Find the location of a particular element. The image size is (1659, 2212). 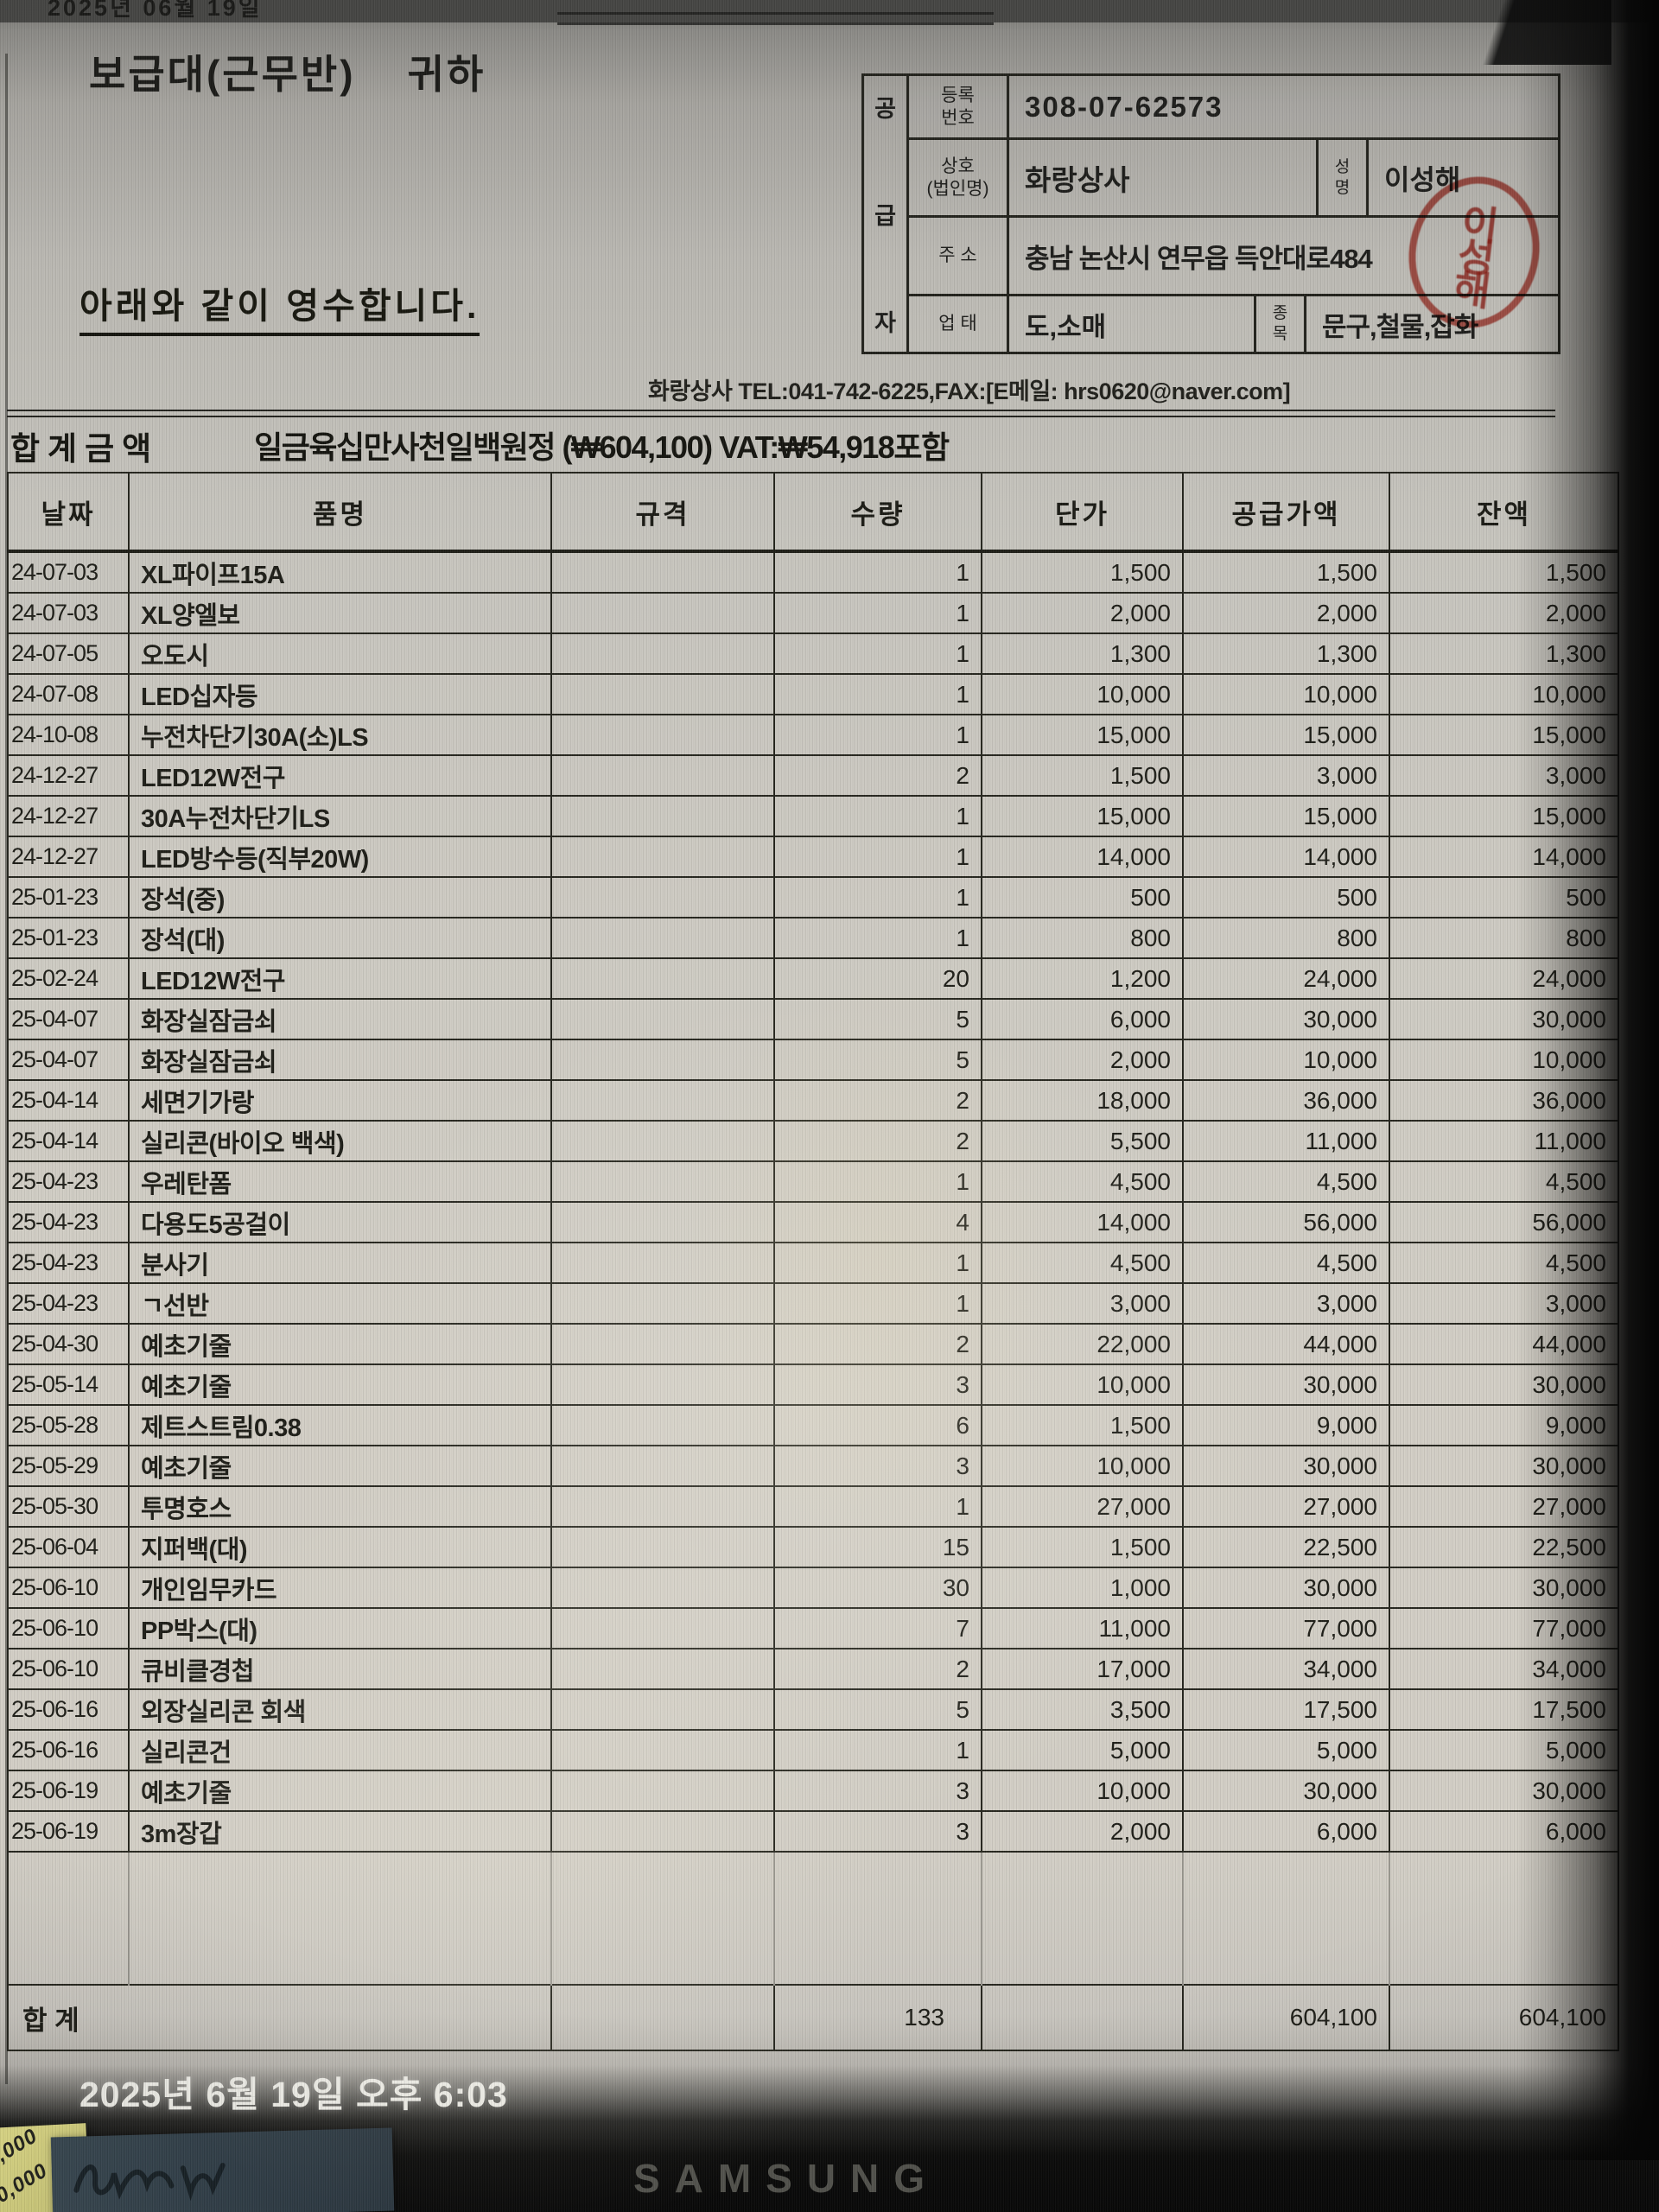

party-char: 급 is located at coordinates (885, 216).